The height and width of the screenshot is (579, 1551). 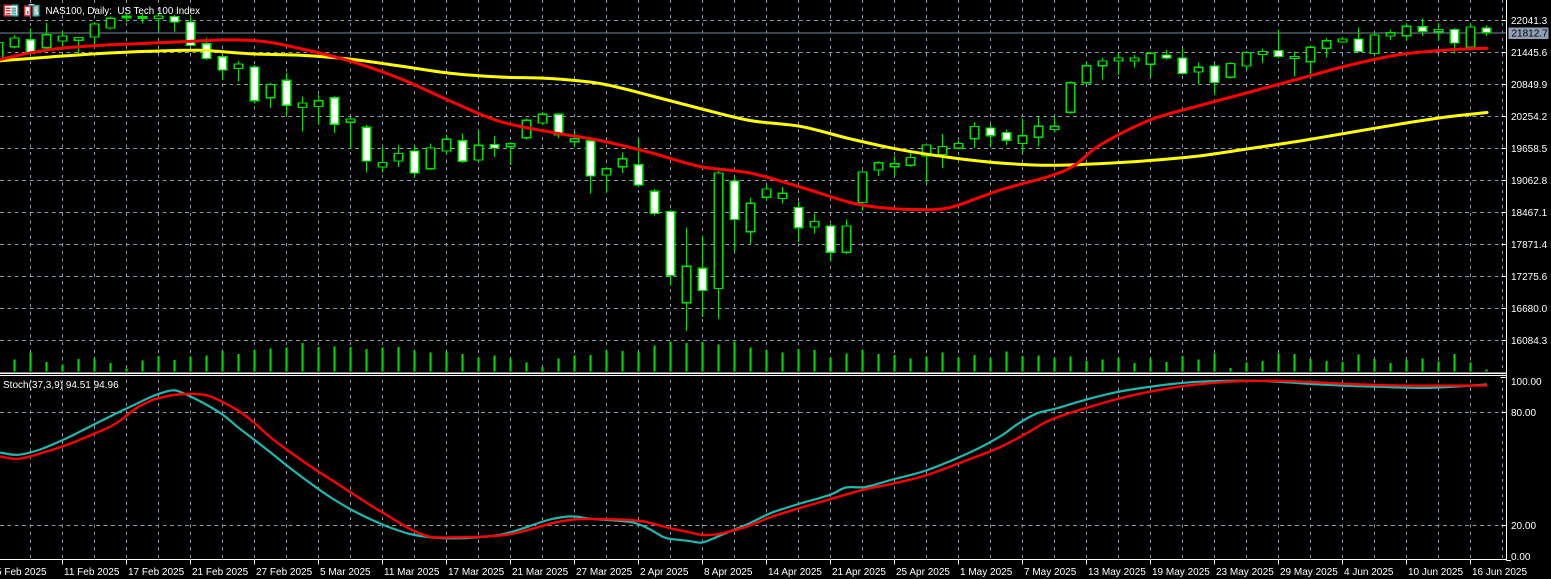 What do you see at coordinates (728, 572) in the screenshot?
I see `svg-text: 8 Apr 2025` at bounding box center [728, 572].